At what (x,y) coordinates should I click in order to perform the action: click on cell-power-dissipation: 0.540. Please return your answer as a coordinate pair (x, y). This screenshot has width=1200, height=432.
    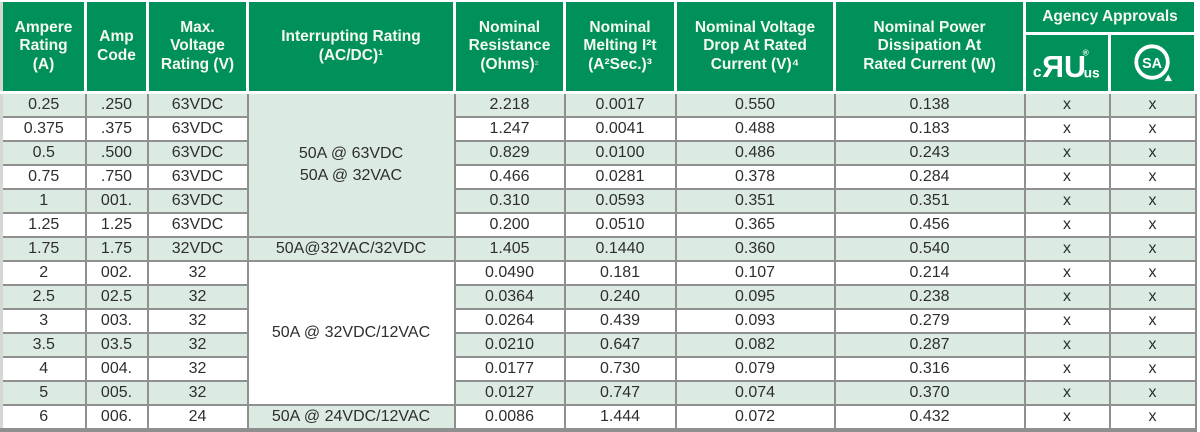
    Looking at the image, I should click on (930, 248).